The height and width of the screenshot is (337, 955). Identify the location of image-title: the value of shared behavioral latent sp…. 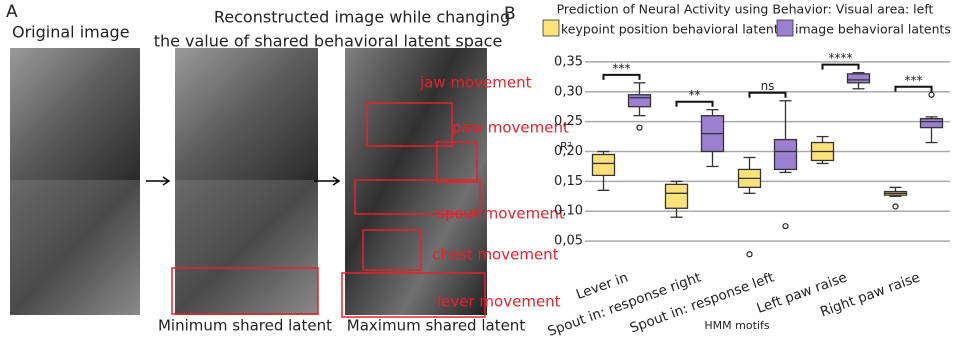
(328, 41).